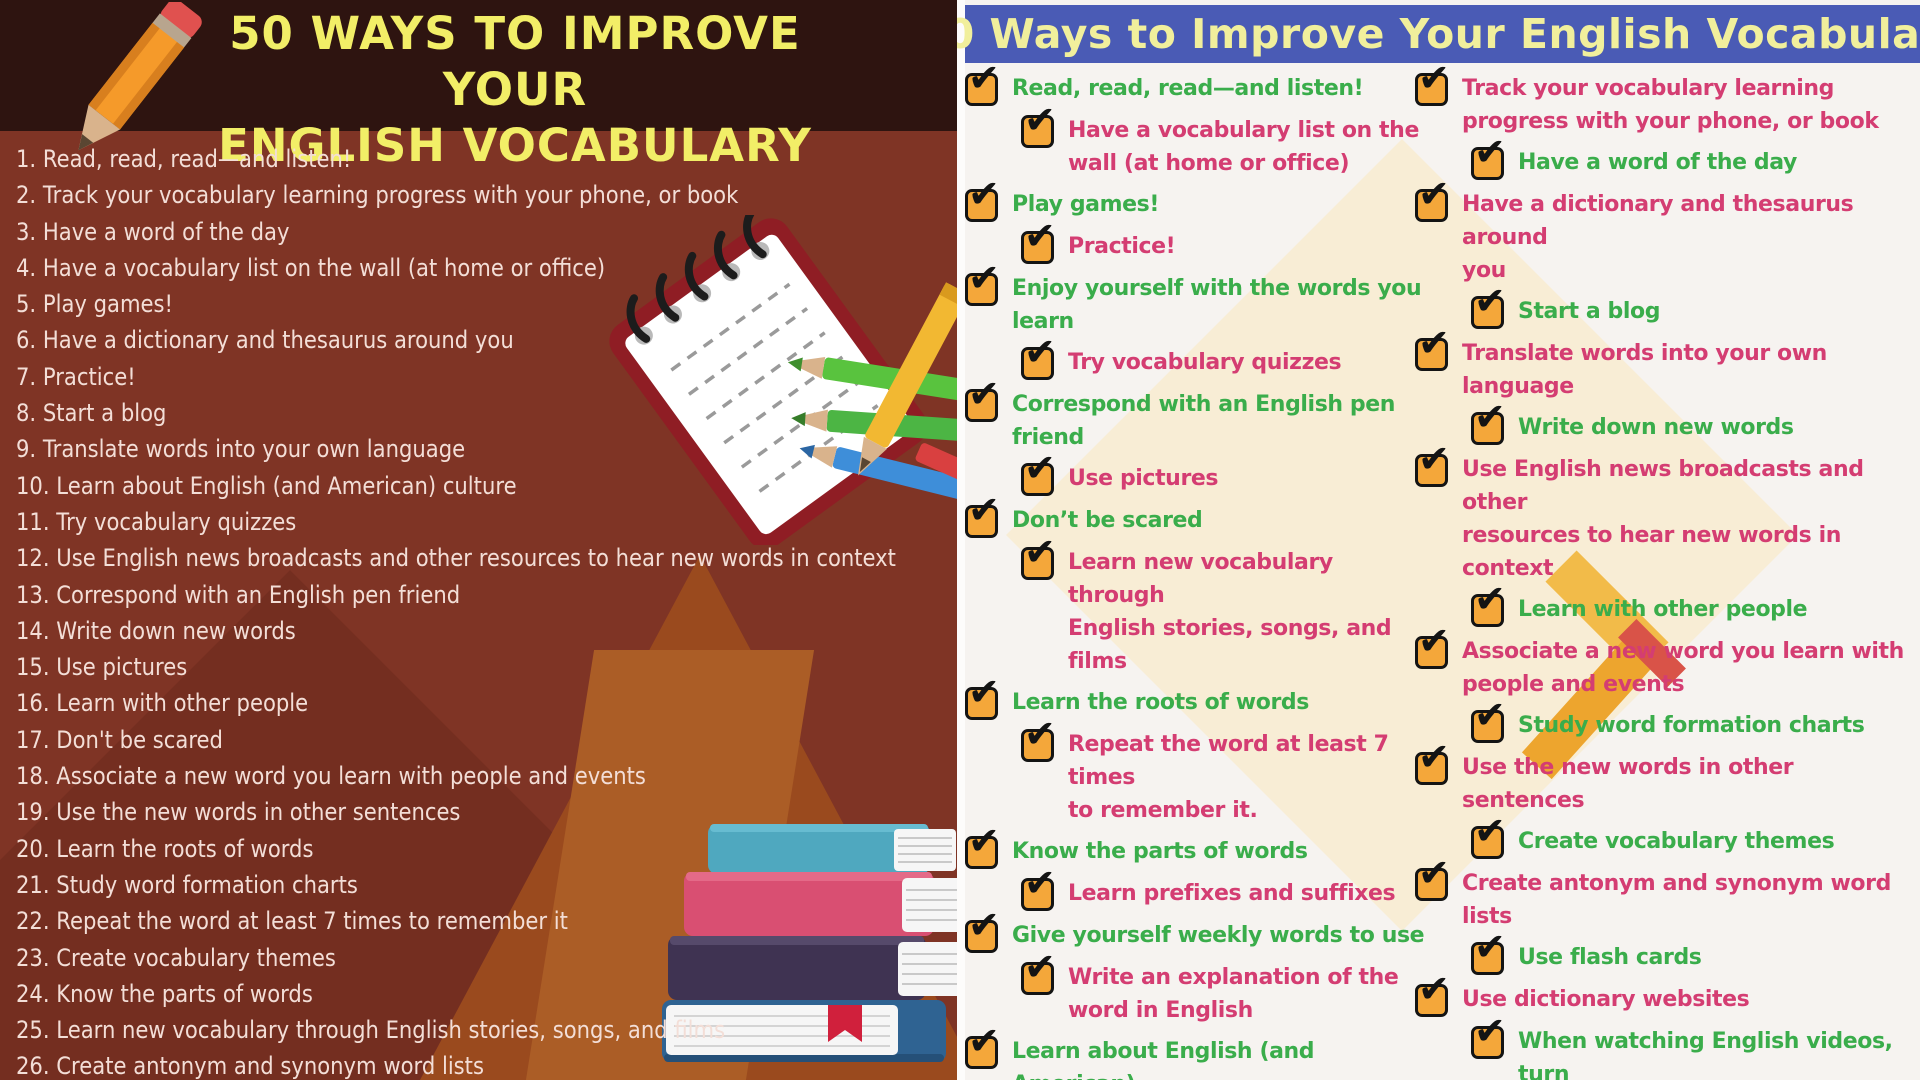 This screenshot has height=1080, width=1920. Describe the element at coordinates (809, 943) in the screenshot. I see `books-icon` at that location.